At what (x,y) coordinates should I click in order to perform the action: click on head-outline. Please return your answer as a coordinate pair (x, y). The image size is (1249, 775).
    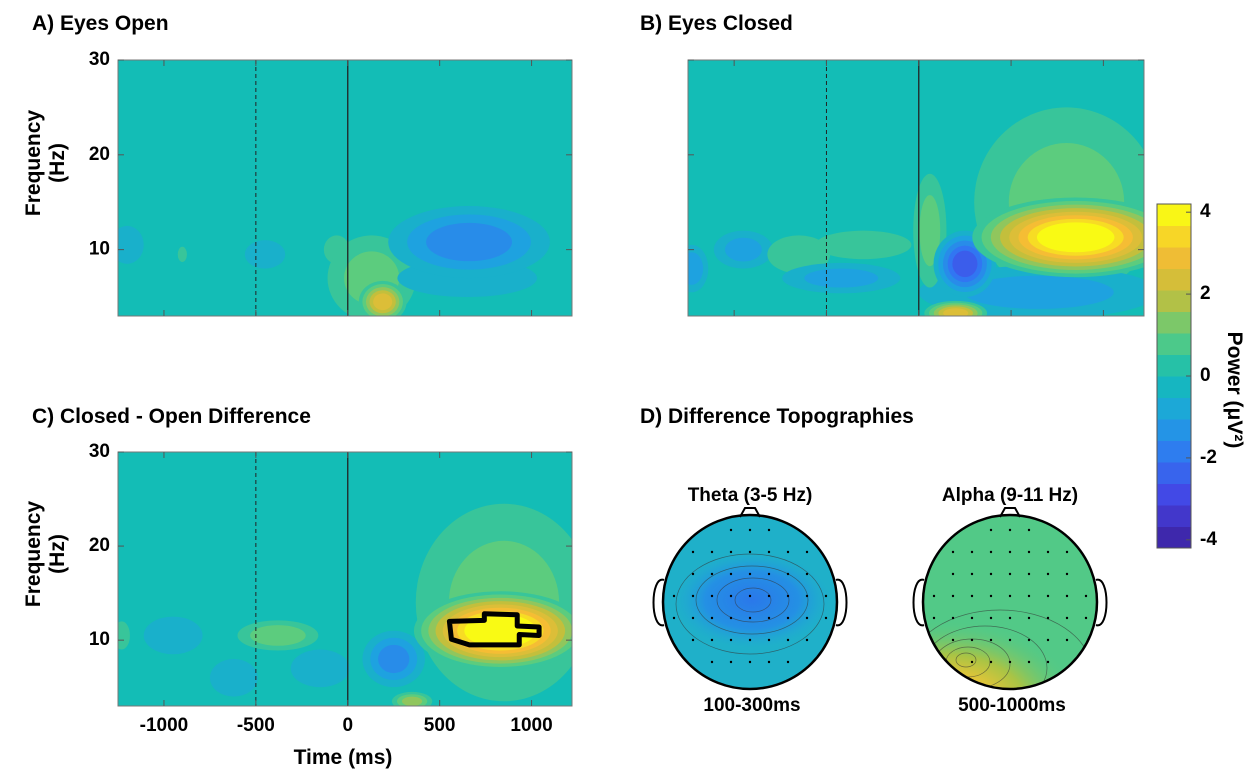
    Looking at the image, I should click on (1010, 602).